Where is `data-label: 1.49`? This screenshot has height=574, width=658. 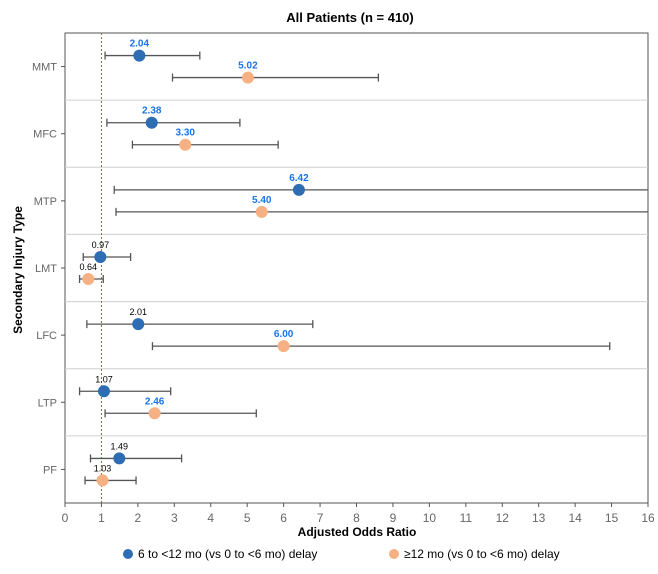 data-label: 1.49 is located at coordinates (120, 446).